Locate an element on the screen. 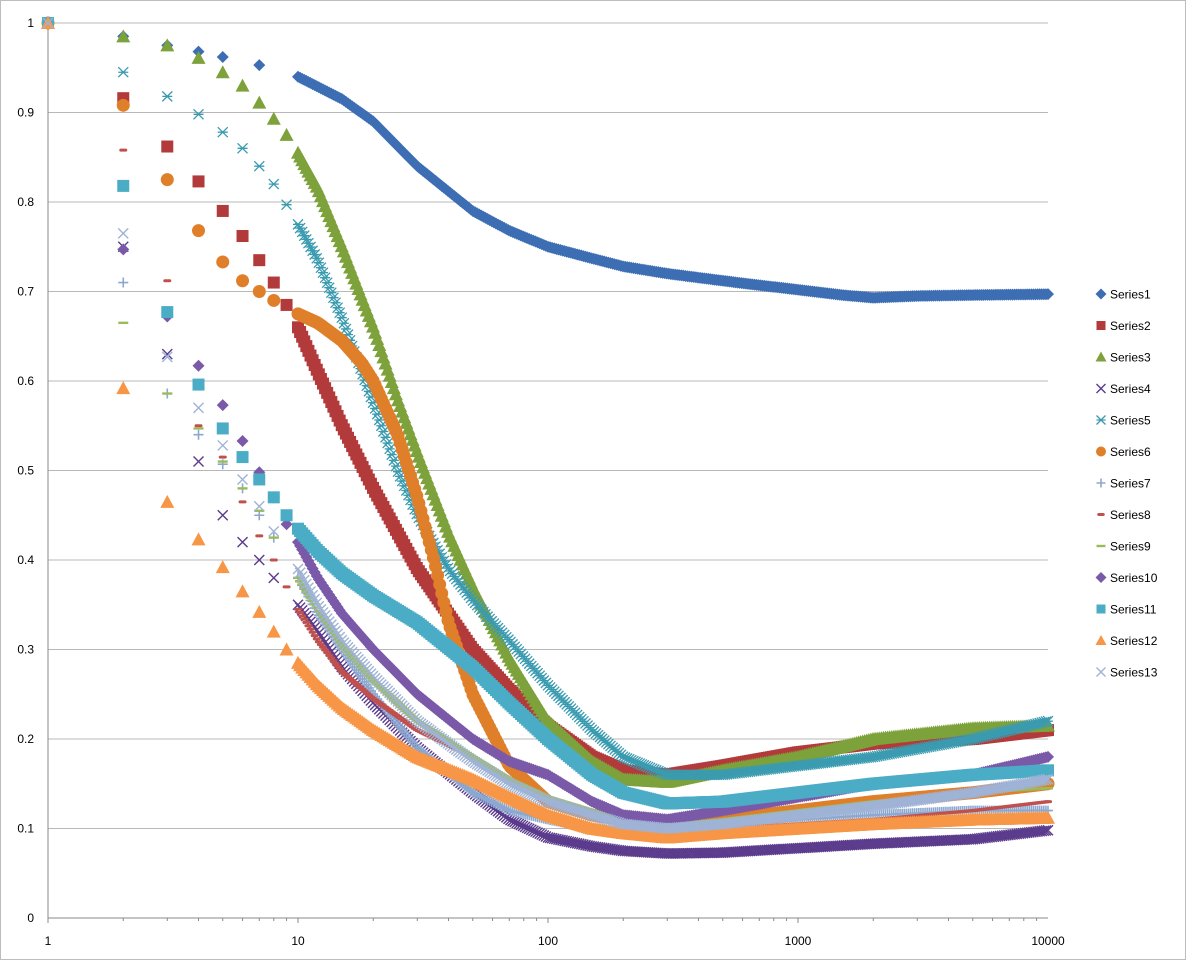  legend-item: Series1 is located at coordinates (1123, 295).